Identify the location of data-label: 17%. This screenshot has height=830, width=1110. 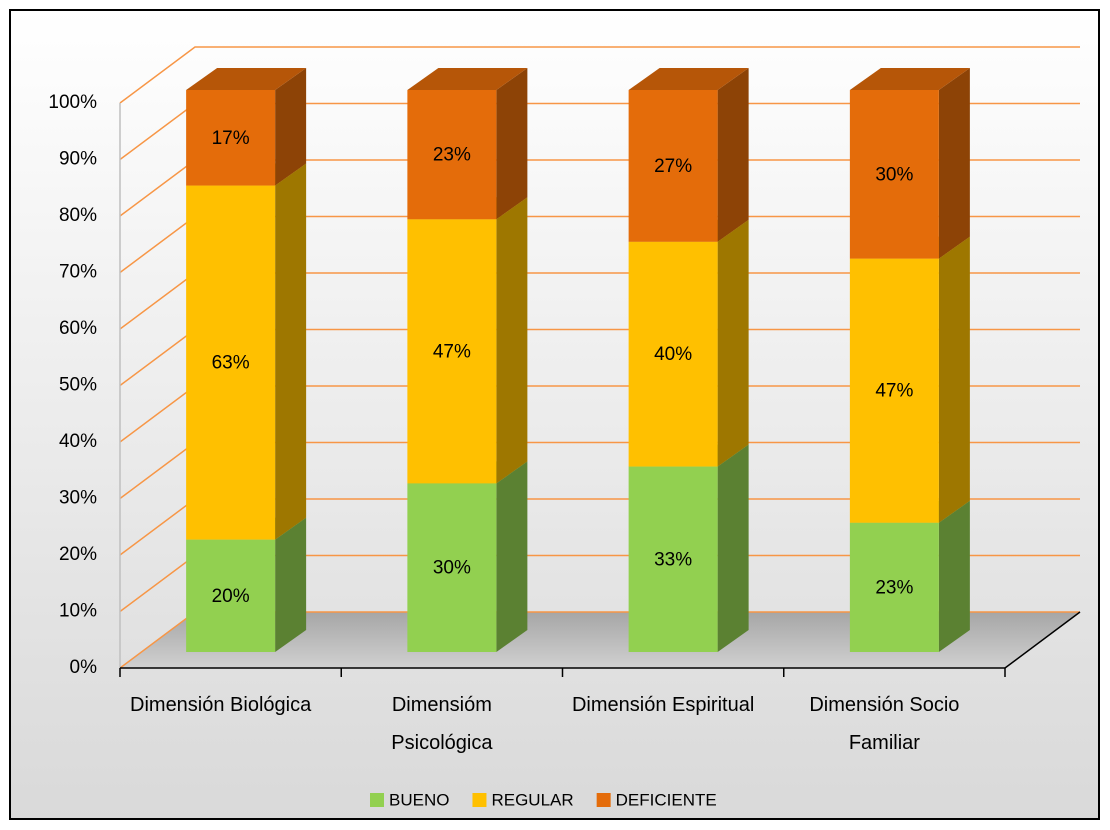
(231, 138).